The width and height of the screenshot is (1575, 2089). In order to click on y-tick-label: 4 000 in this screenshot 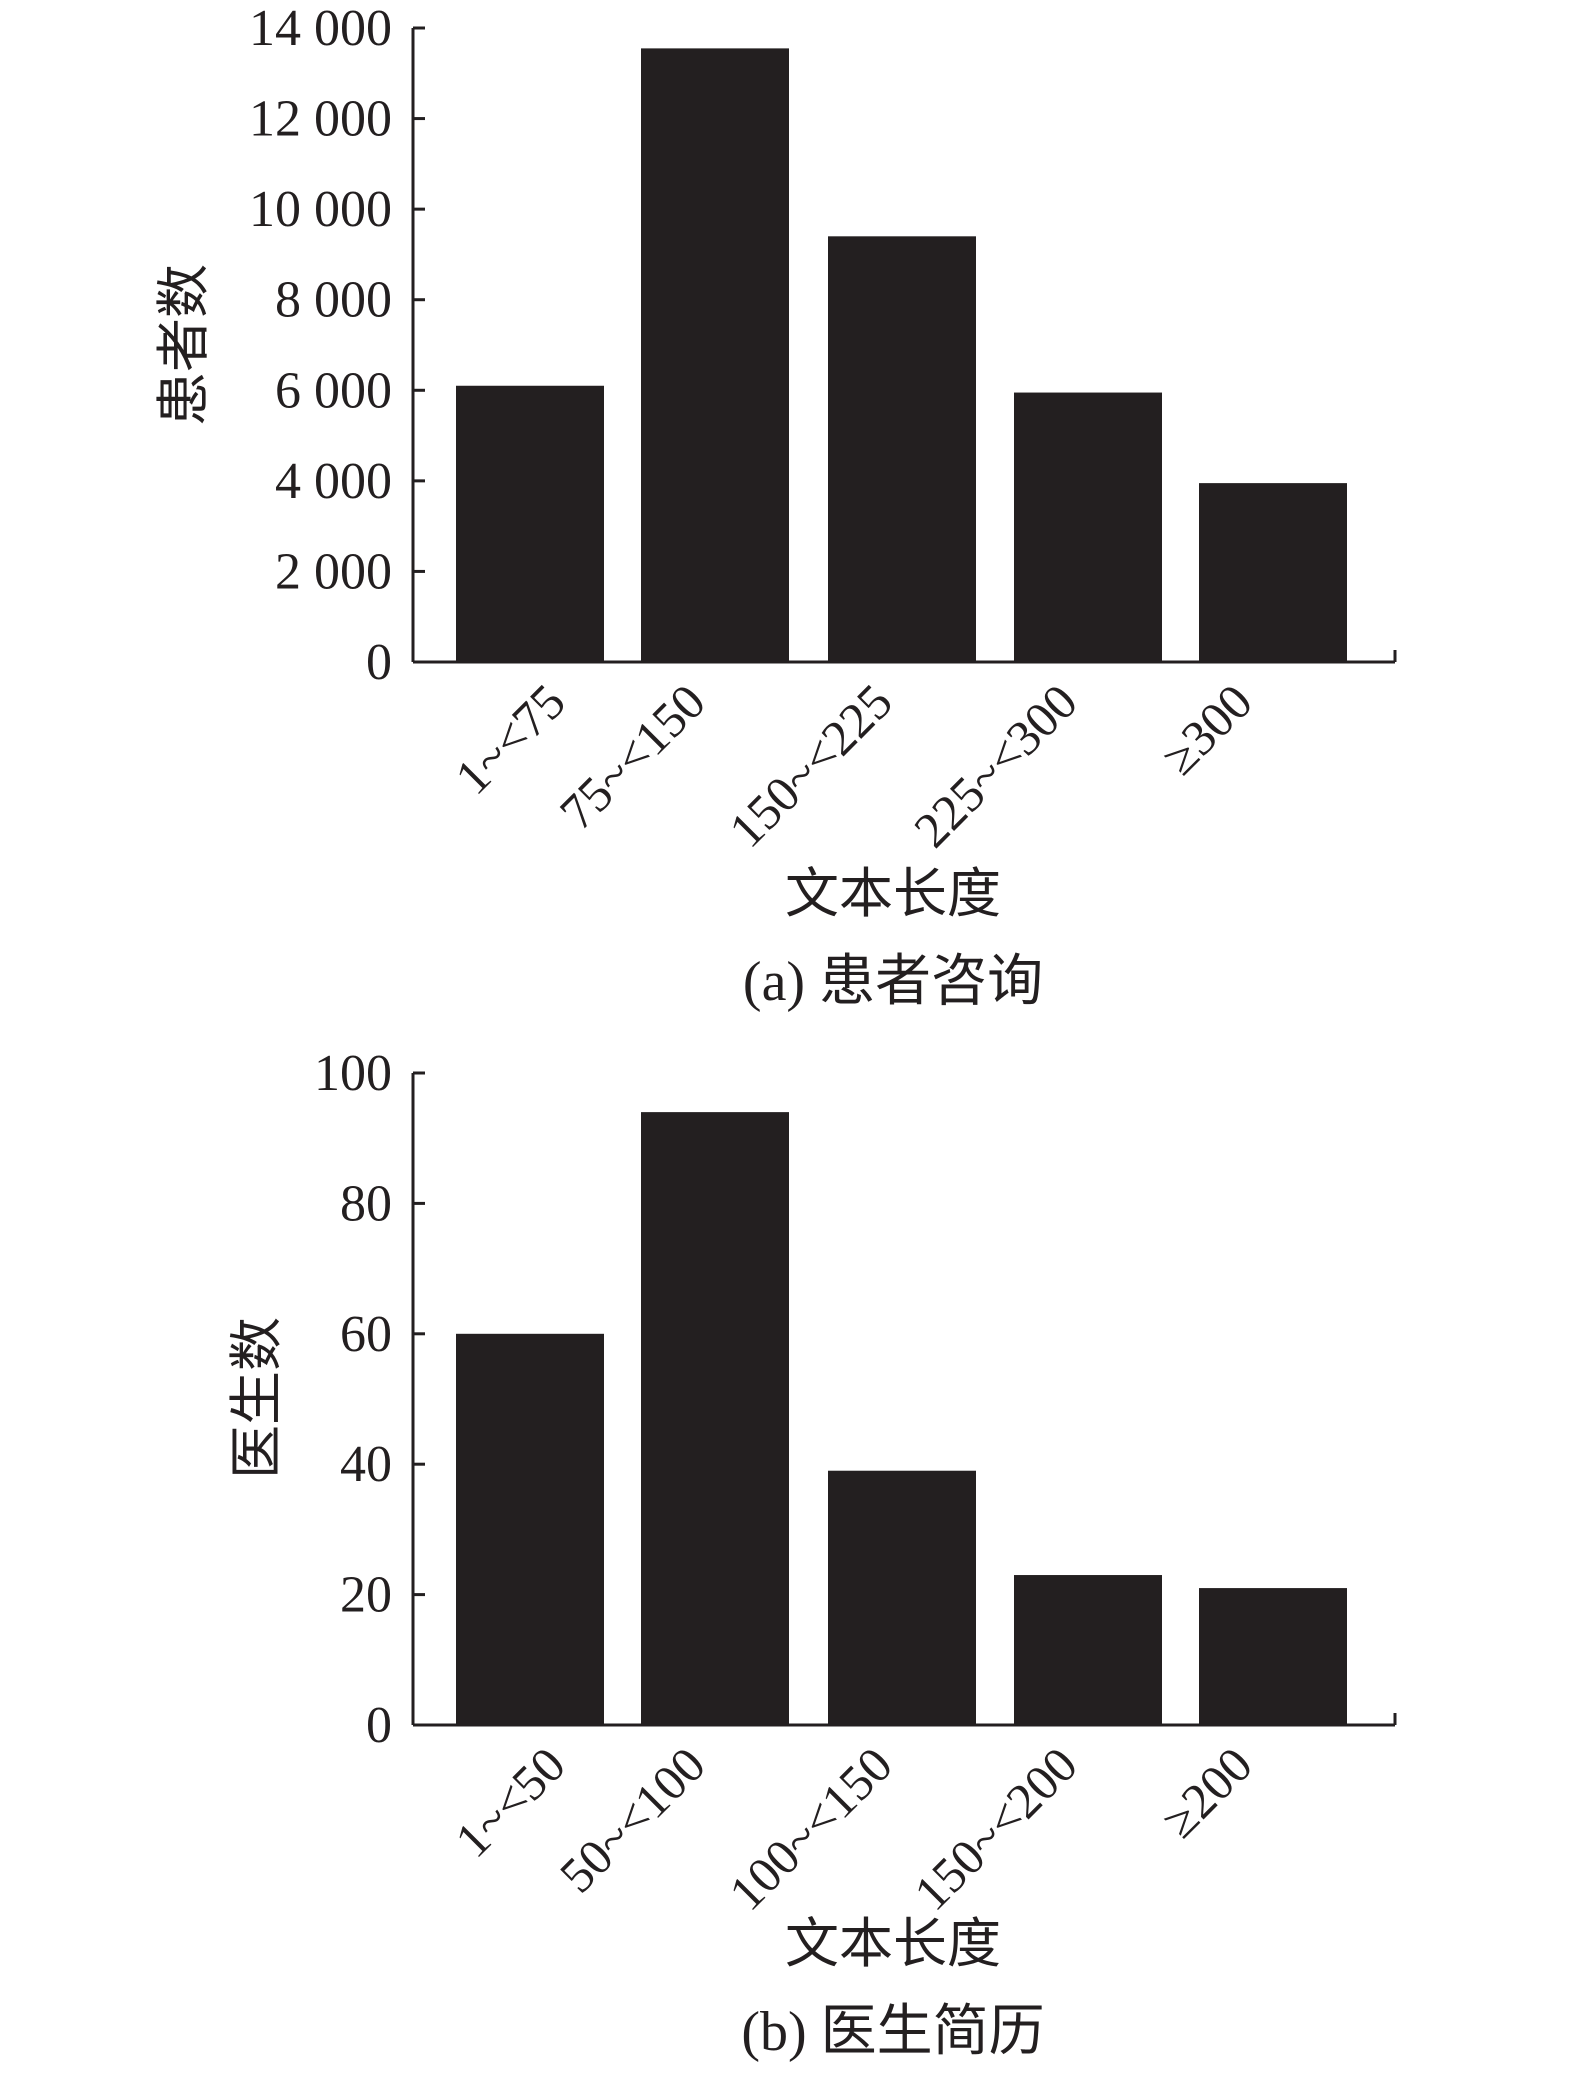, I will do `click(333, 481)`.